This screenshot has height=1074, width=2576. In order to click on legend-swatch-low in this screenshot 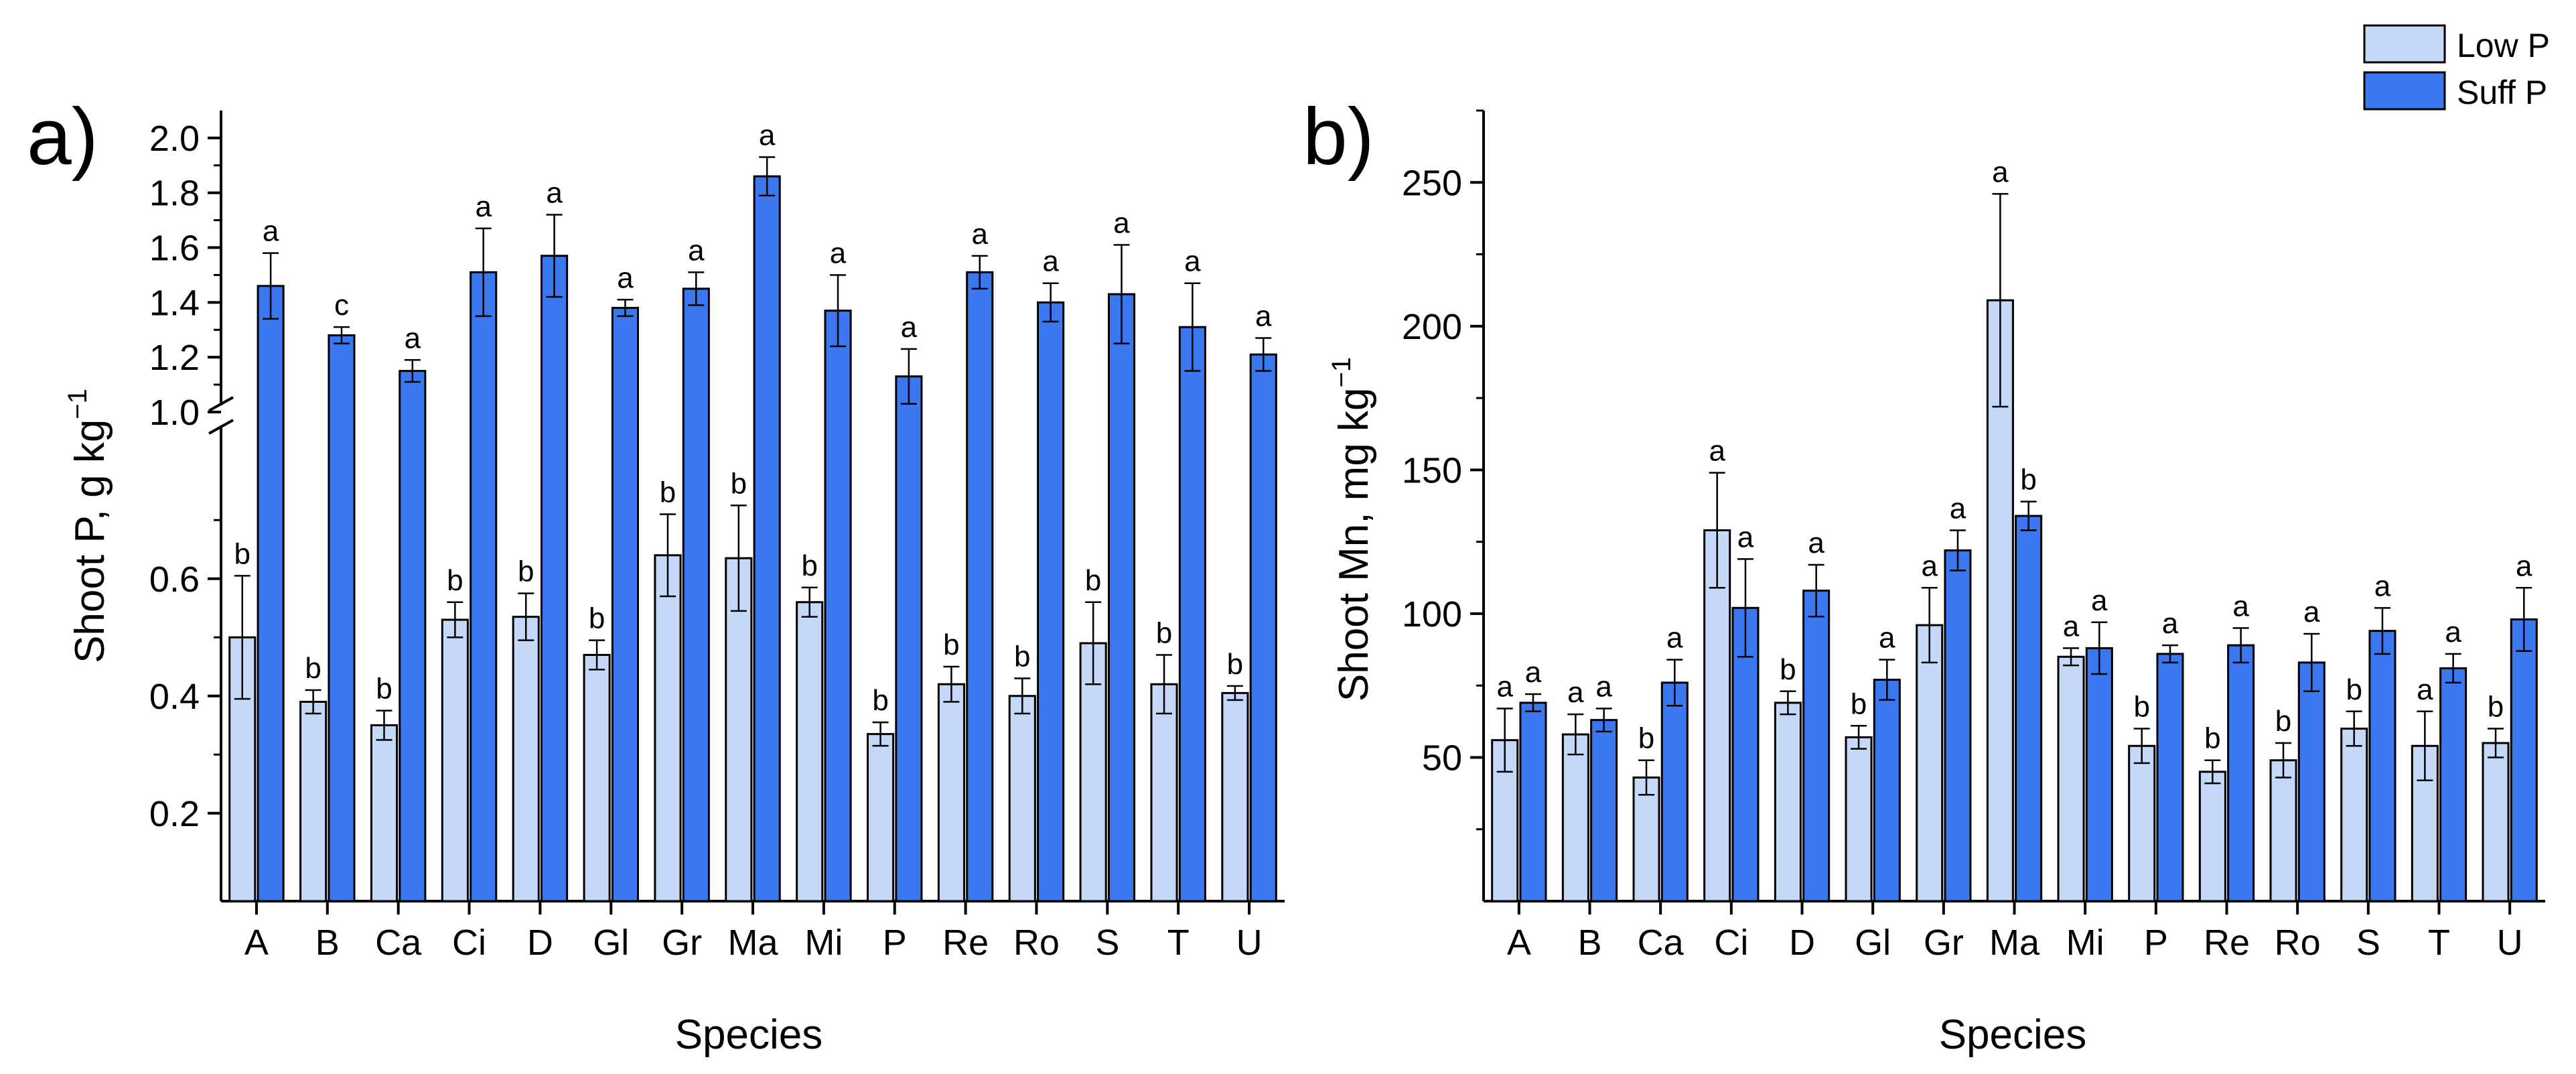, I will do `click(2404, 44)`.